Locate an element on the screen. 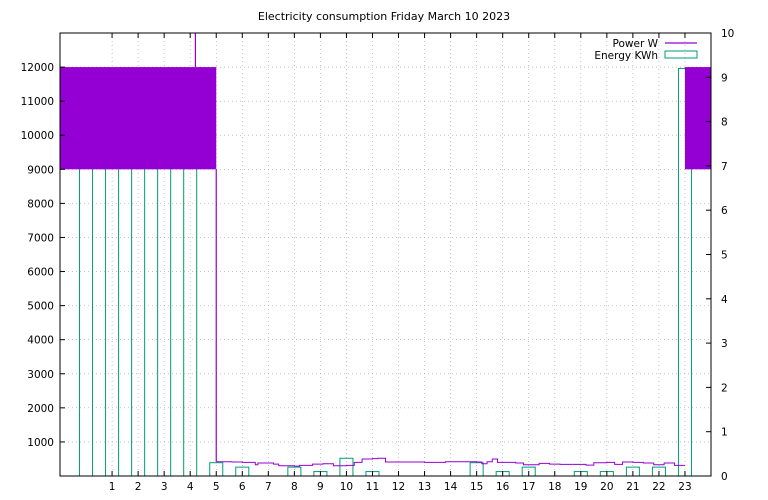 The width and height of the screenshot is (768, 500). y-right-tick-label: 1 is located at coordinates (724, 433).